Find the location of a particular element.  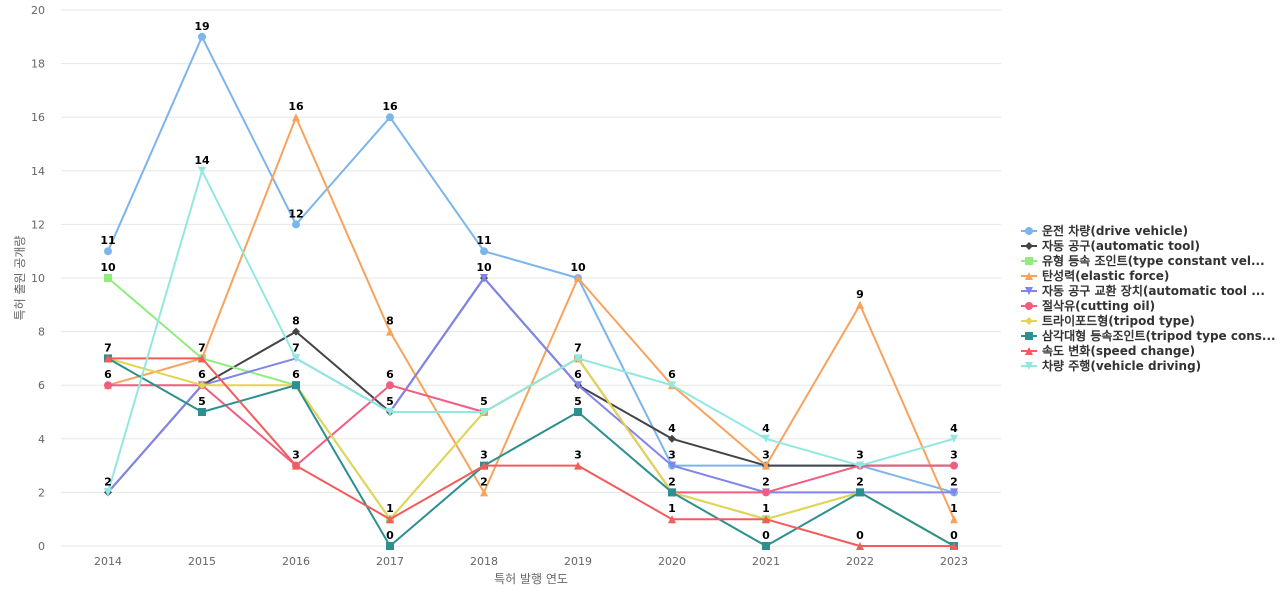

y-tick-label: 6 is located at coordinates (41, 385).